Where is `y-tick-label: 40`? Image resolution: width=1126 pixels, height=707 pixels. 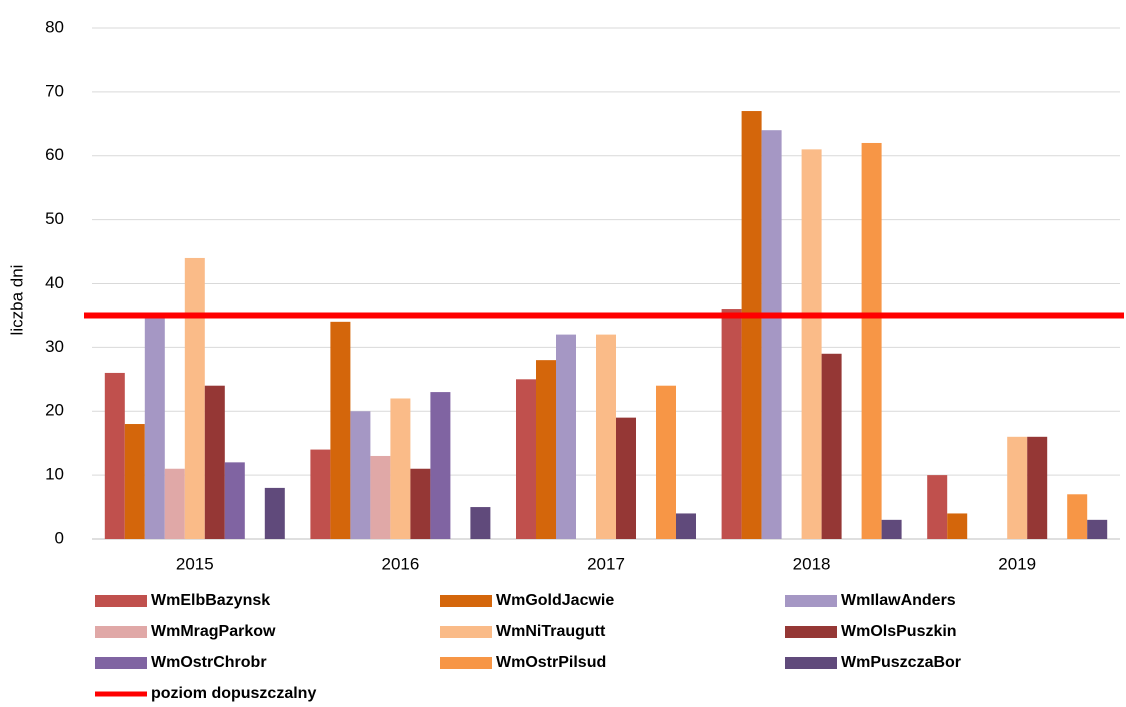
y-tick-label: 40 is located at coordinates (54, 282).